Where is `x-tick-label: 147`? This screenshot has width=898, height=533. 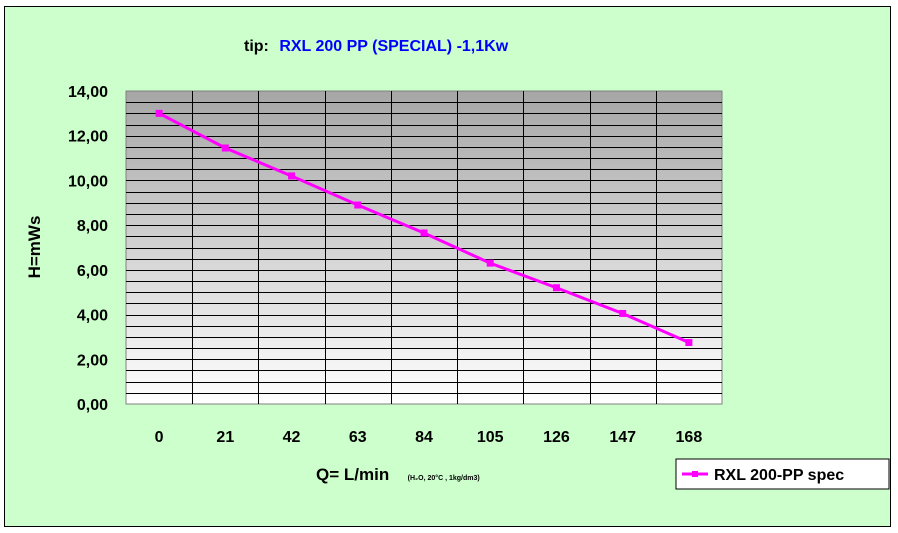
x-tick-label: 147 is located at coordinates (622, 437).